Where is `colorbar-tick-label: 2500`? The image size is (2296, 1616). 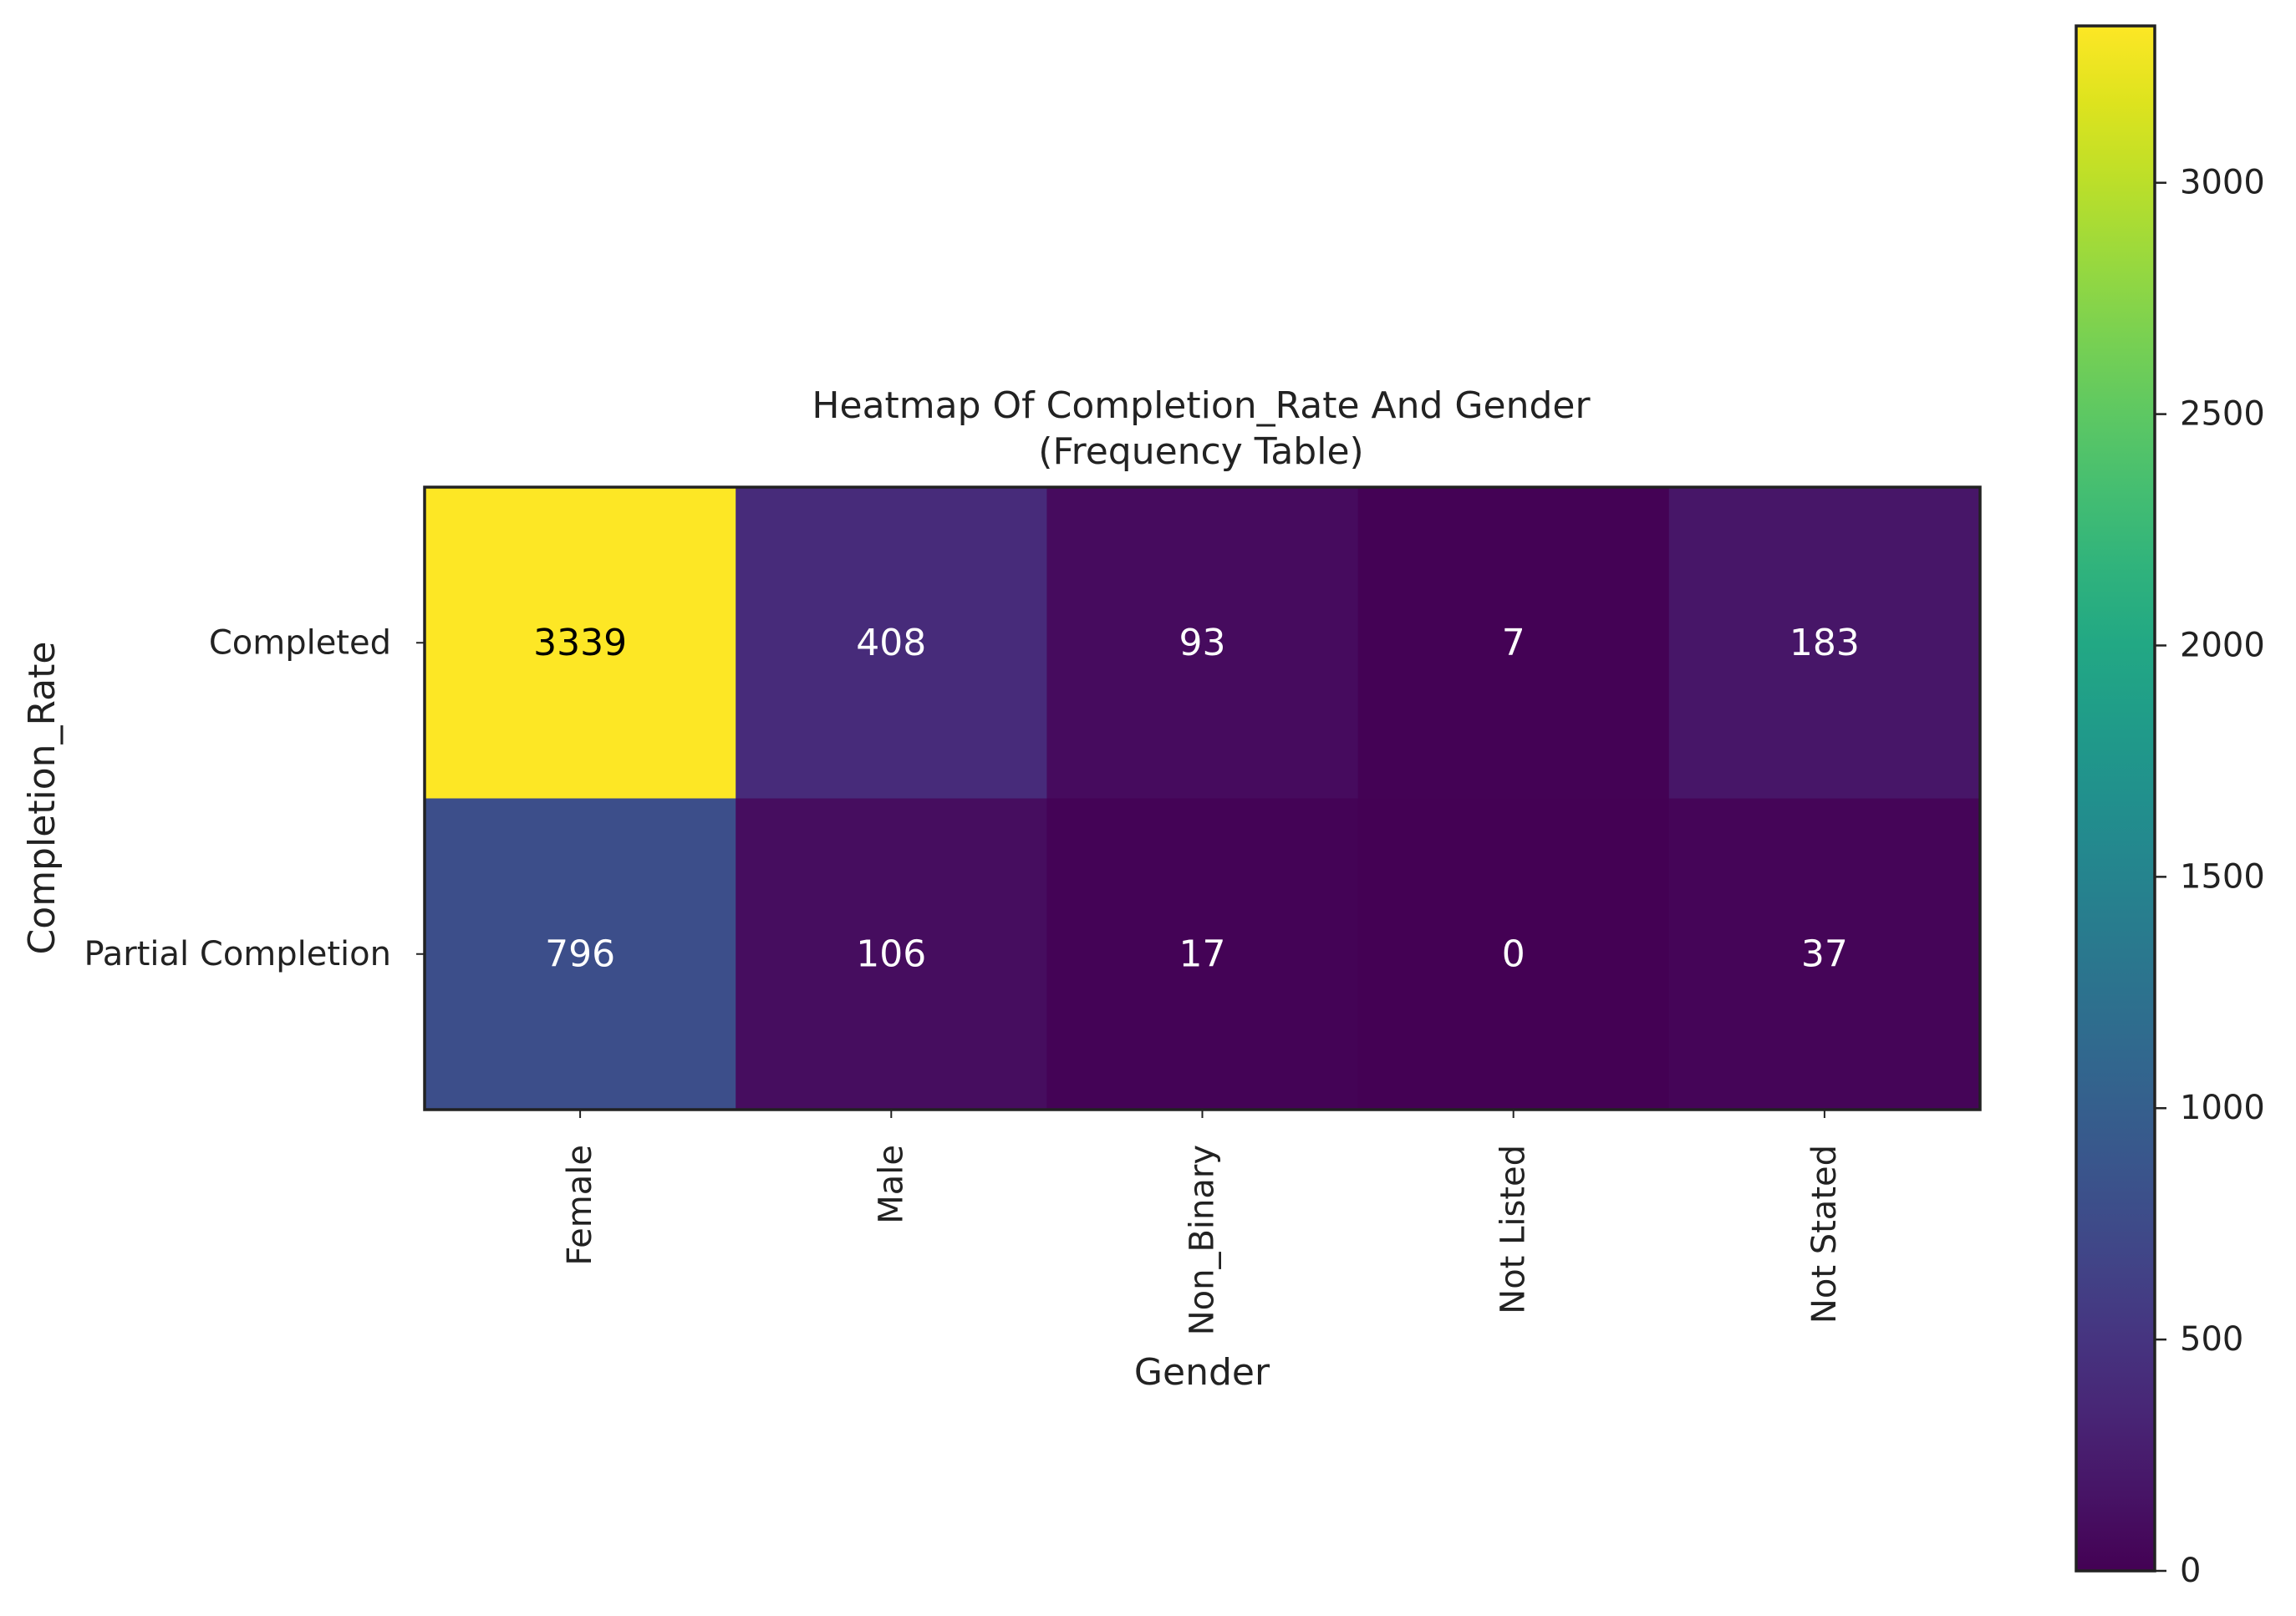 colorbar-tick-label: 2500 is located at coordinates (2222, 415).